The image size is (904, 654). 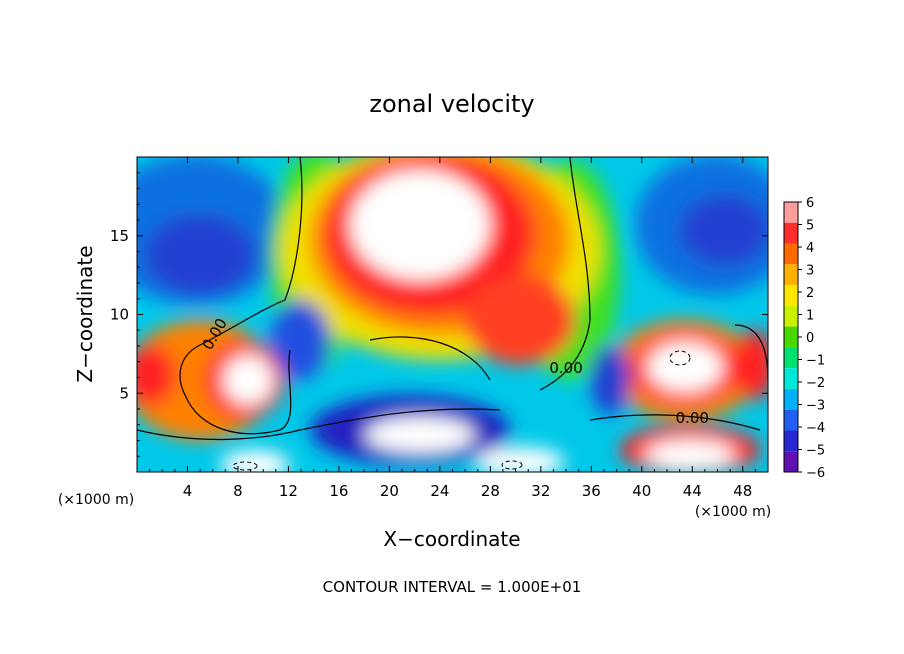 I want to click on colorbar-label: 4, so click(x=810, y=248).